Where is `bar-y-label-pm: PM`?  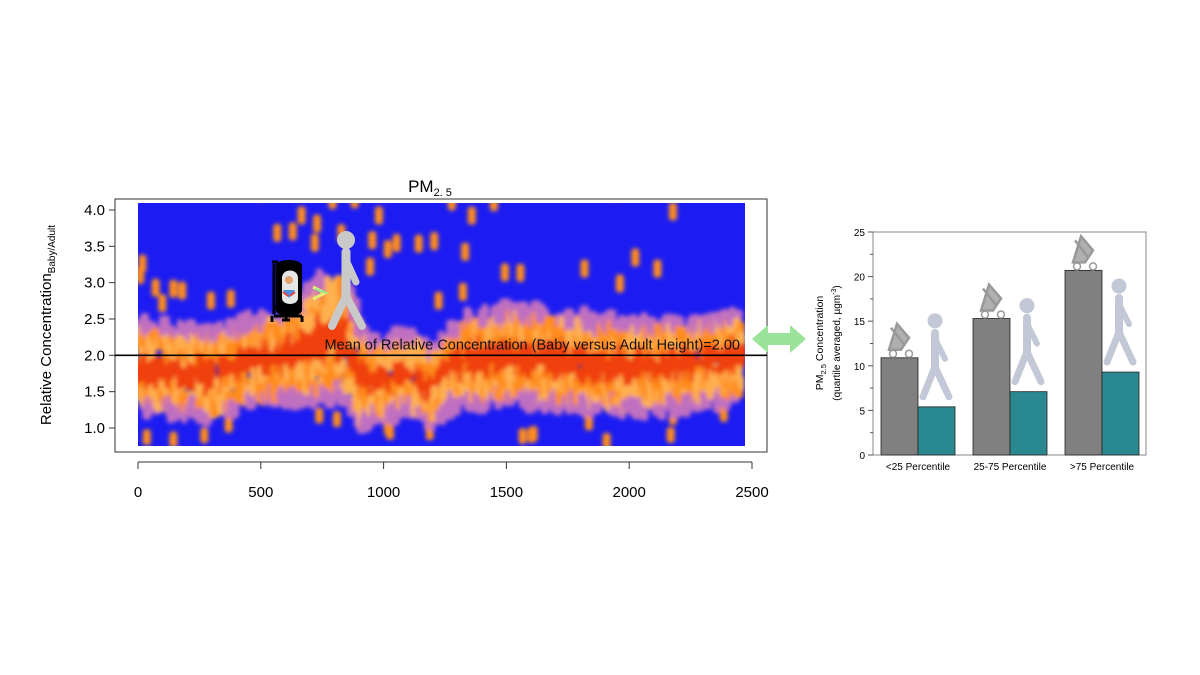
bar-y-label-pm: PM is located at coordinates (820, 382).